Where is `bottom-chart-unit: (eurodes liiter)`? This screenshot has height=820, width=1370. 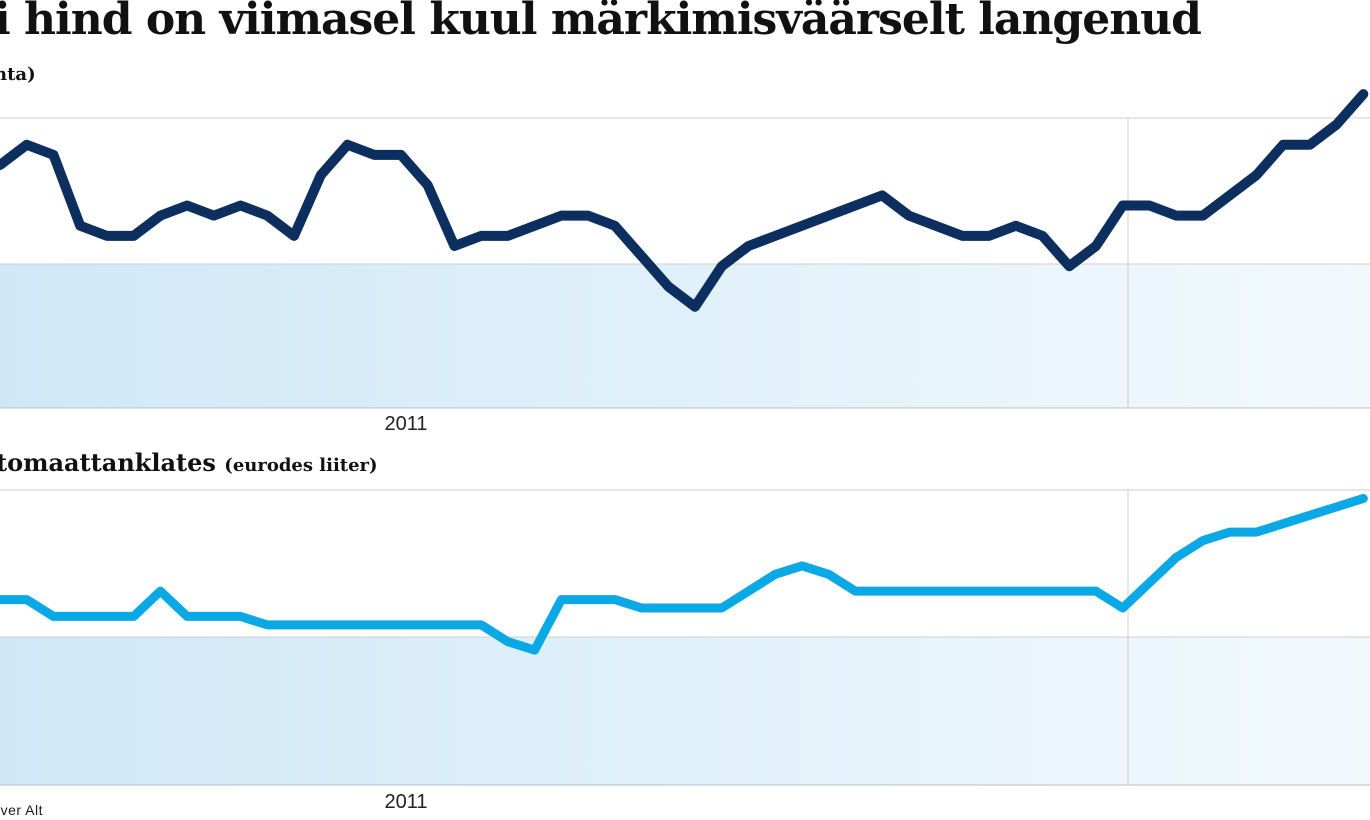 bottom-chart-unit: (eurodes liiter) is located at coordinates (301, 465).